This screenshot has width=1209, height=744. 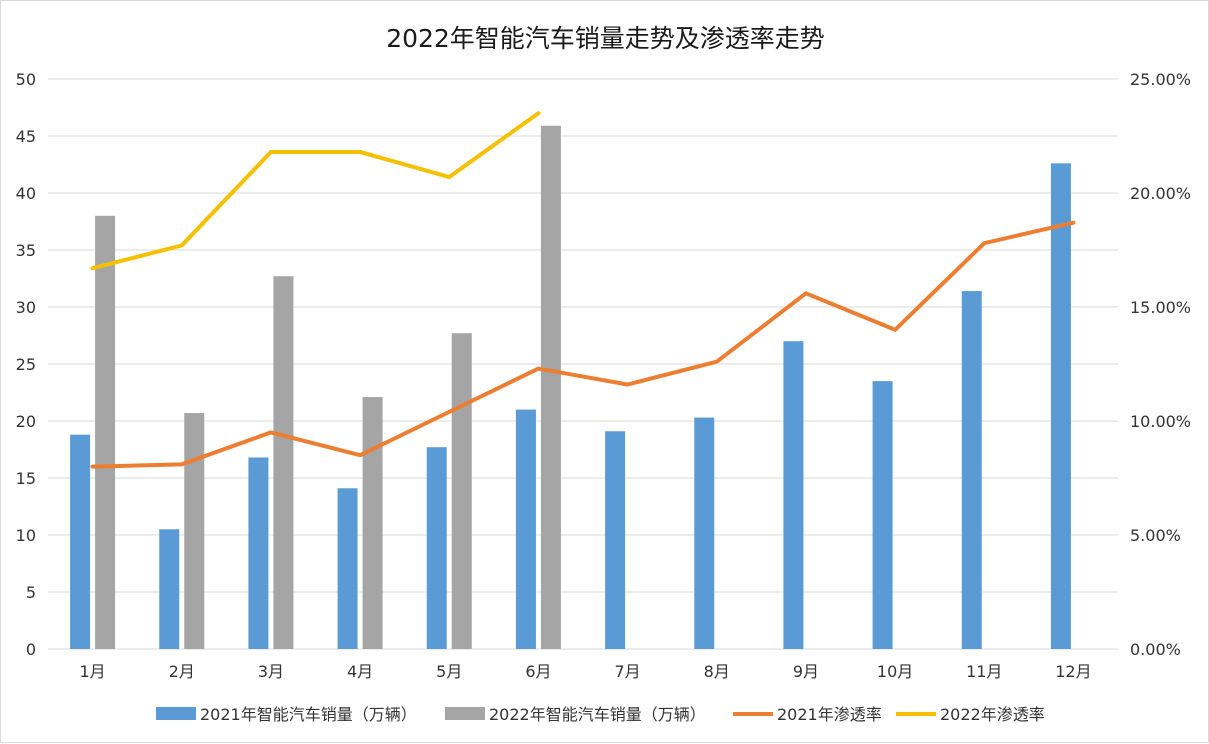 I want to click on y-right-tick-label: 20.00%, so click(x=1160, y=193).